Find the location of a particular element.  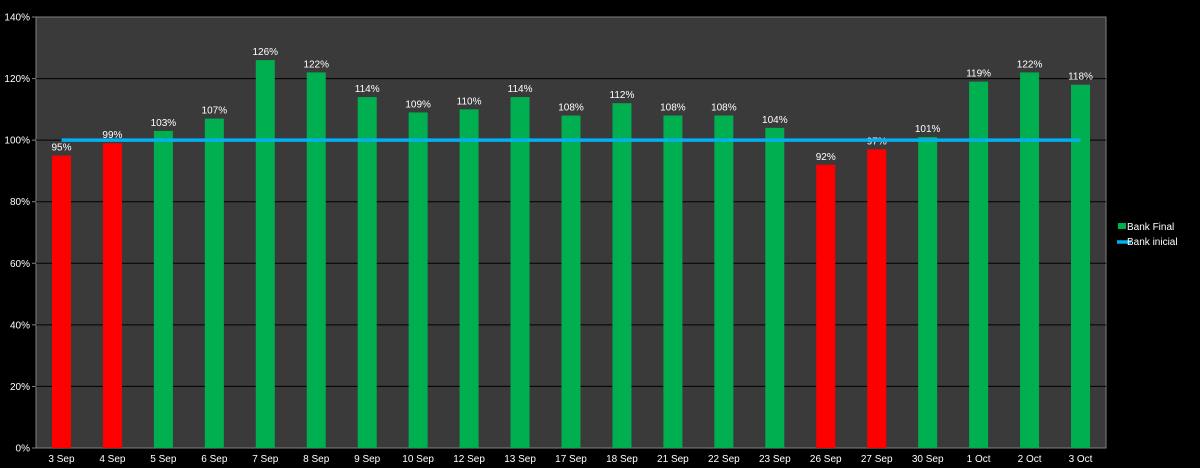

legend-label-bank-final: Bank Final is located at coordinates (1150, 227).